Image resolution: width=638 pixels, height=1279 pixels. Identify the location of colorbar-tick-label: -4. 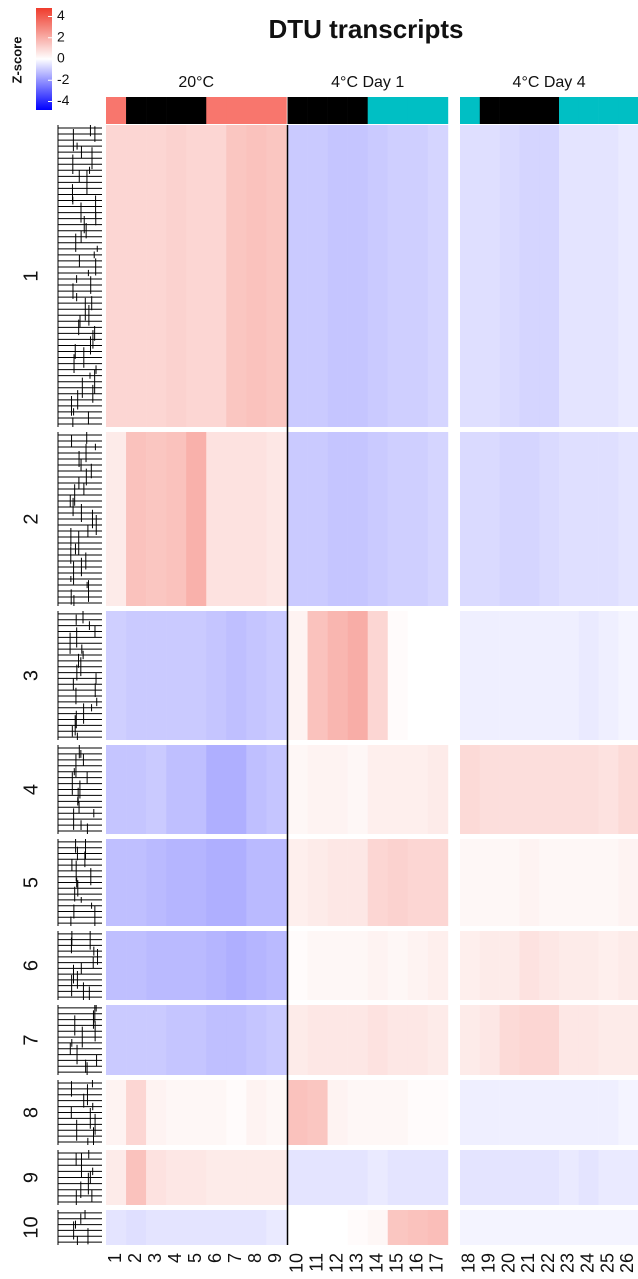
(63, 100).